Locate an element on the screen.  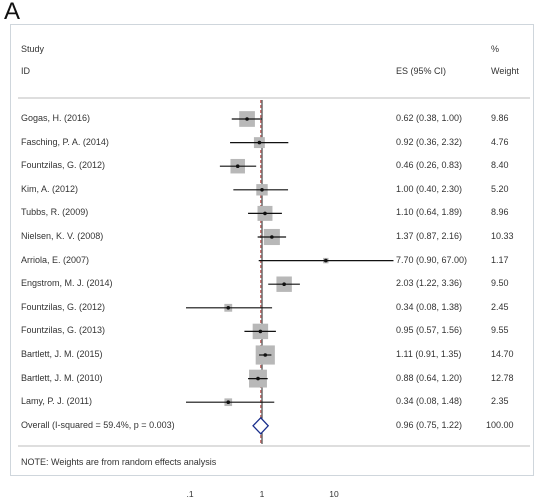
study-es-ci: 0.34 (0.08, 1.38) is located at coordinates (429, 306).